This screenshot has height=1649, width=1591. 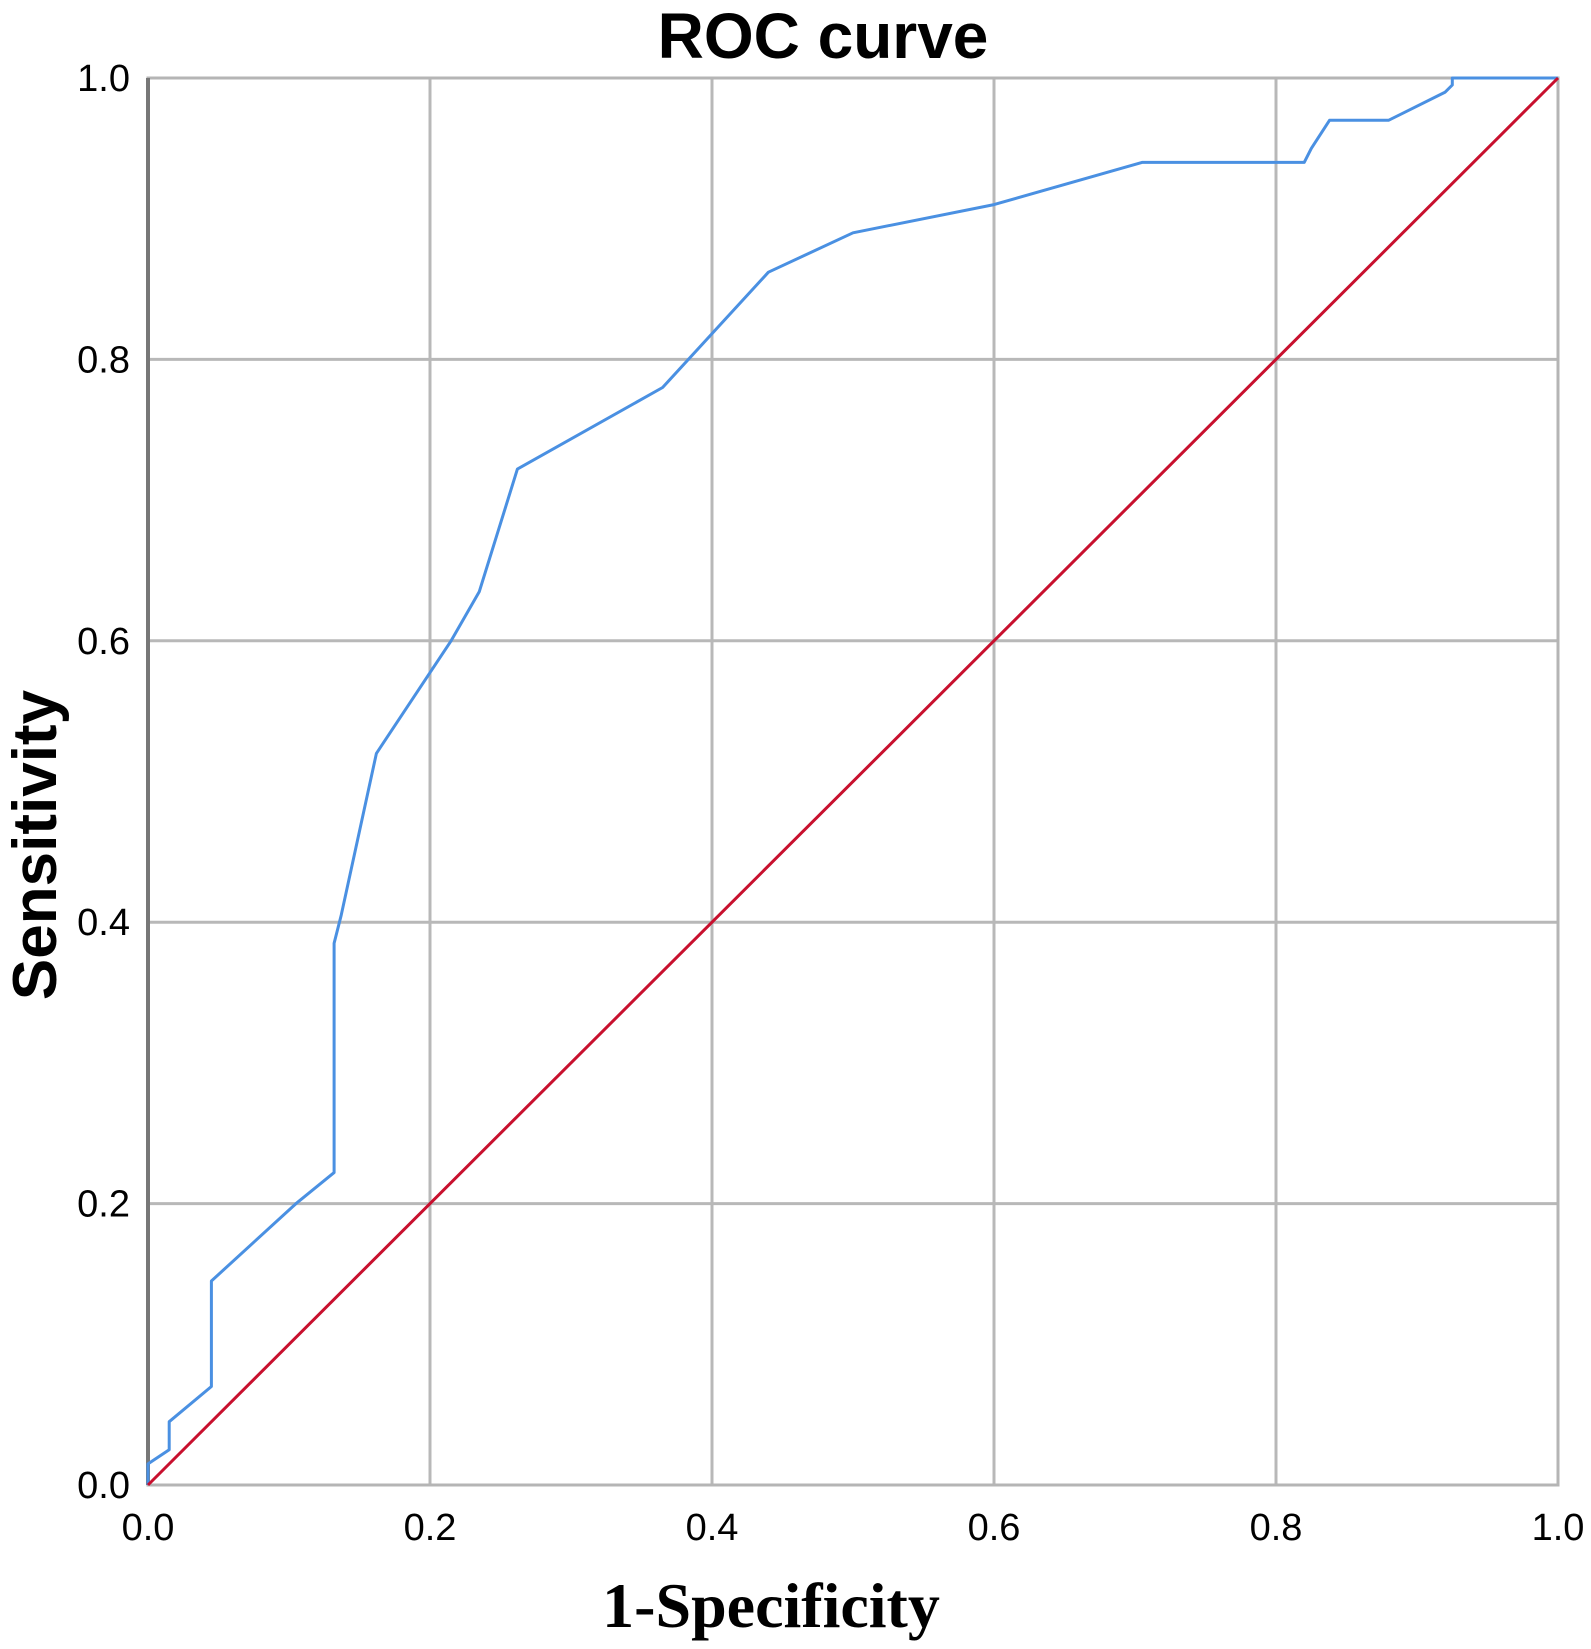 I want to click on x-tick-label: 0.2, so click(x=430, y=1528).